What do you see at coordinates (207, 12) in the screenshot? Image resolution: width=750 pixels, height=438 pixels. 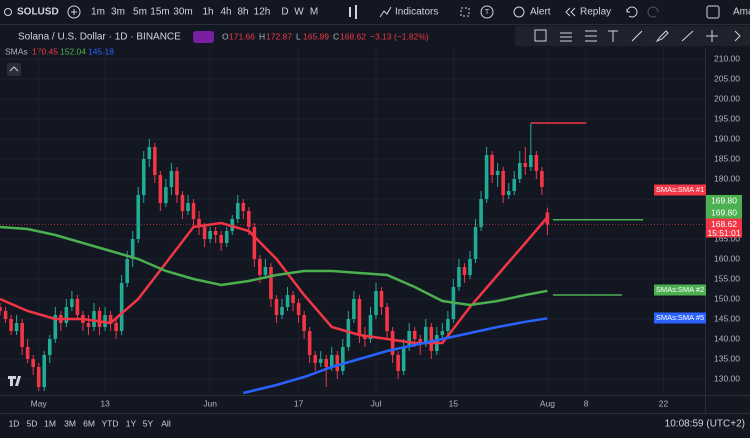 I see `interval-button: 1h` at bounding box center [207, 12].